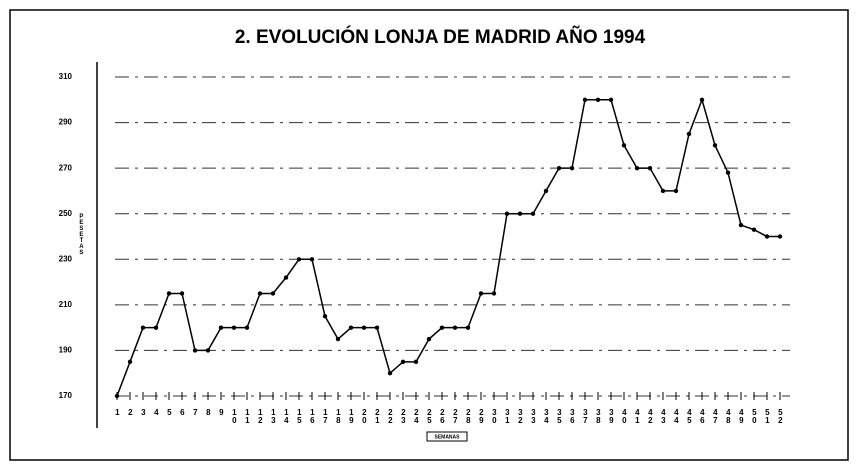 This screenshot has width=859, height=465. I want to click on x-tick-label: 12, so click(260, 416).